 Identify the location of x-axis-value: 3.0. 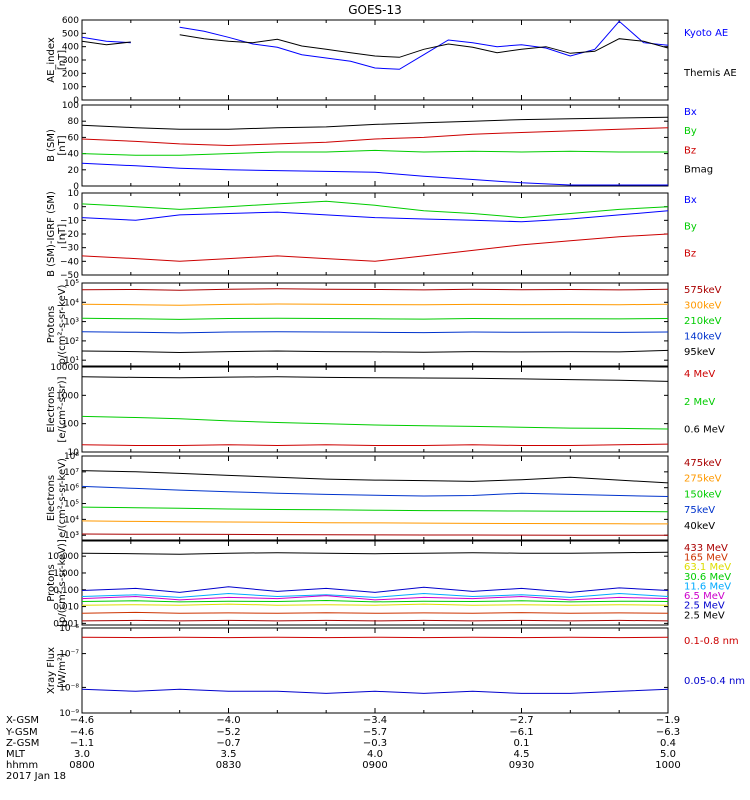
(82, 754).